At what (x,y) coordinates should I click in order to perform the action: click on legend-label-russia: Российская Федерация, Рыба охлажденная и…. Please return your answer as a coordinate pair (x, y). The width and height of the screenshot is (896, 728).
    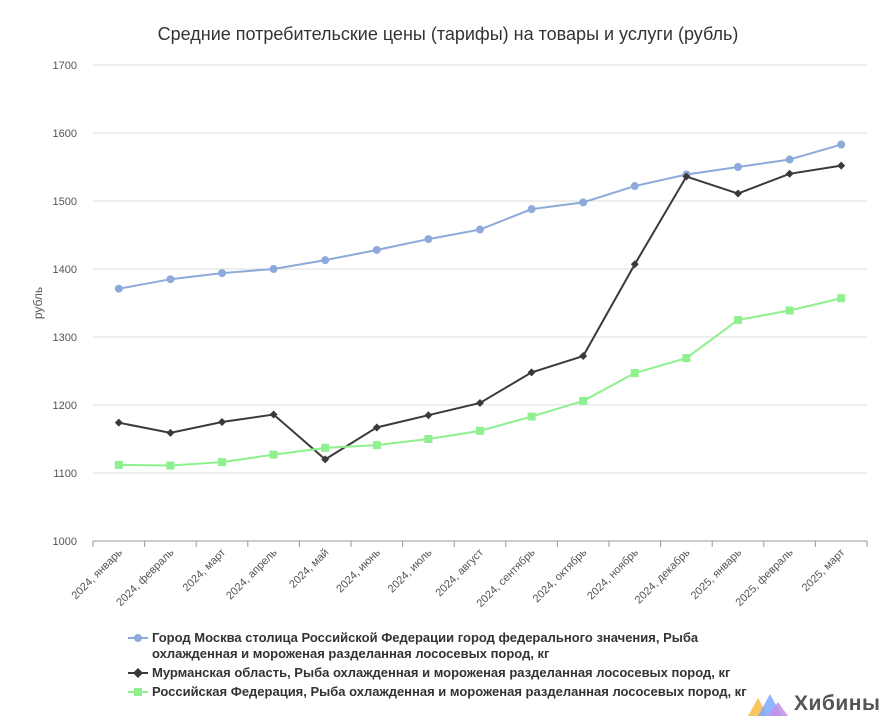
    Looking at the image, I should click on (449, 691).